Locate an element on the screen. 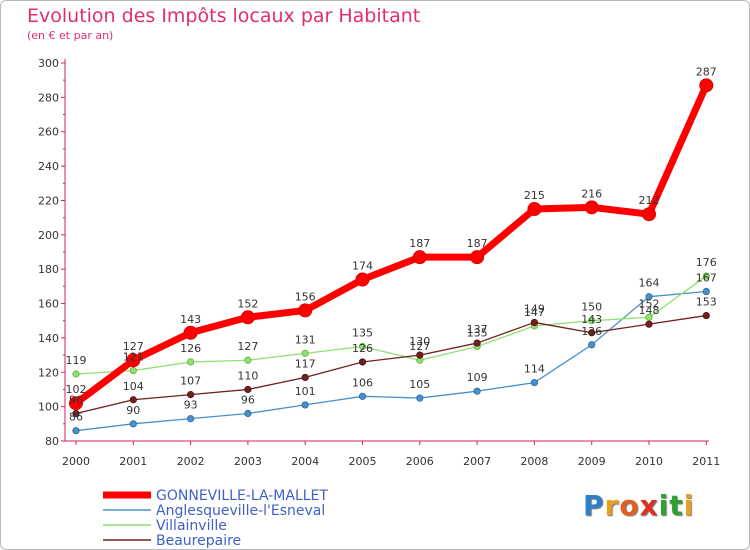  y-tick-label: 280 is located at coordinates (48, 97).